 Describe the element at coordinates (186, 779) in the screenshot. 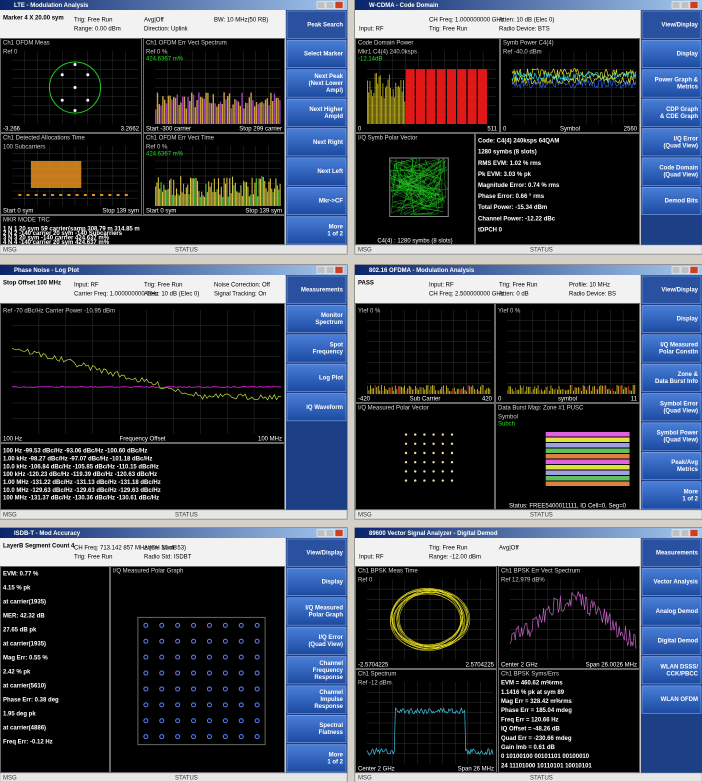

I see `status-label: STATUS` at that location.